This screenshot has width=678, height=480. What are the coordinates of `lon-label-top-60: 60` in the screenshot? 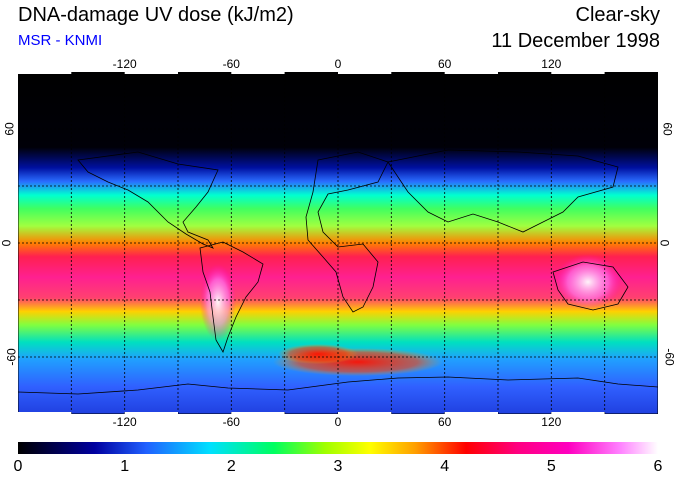 It's located at (445, 64).